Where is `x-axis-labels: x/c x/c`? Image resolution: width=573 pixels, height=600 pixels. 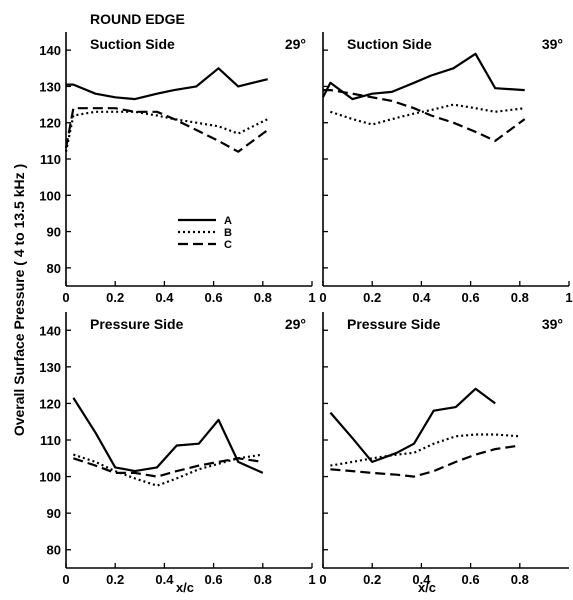 x-axis-labels: x/c x/c is located at coordinates (306, 587).